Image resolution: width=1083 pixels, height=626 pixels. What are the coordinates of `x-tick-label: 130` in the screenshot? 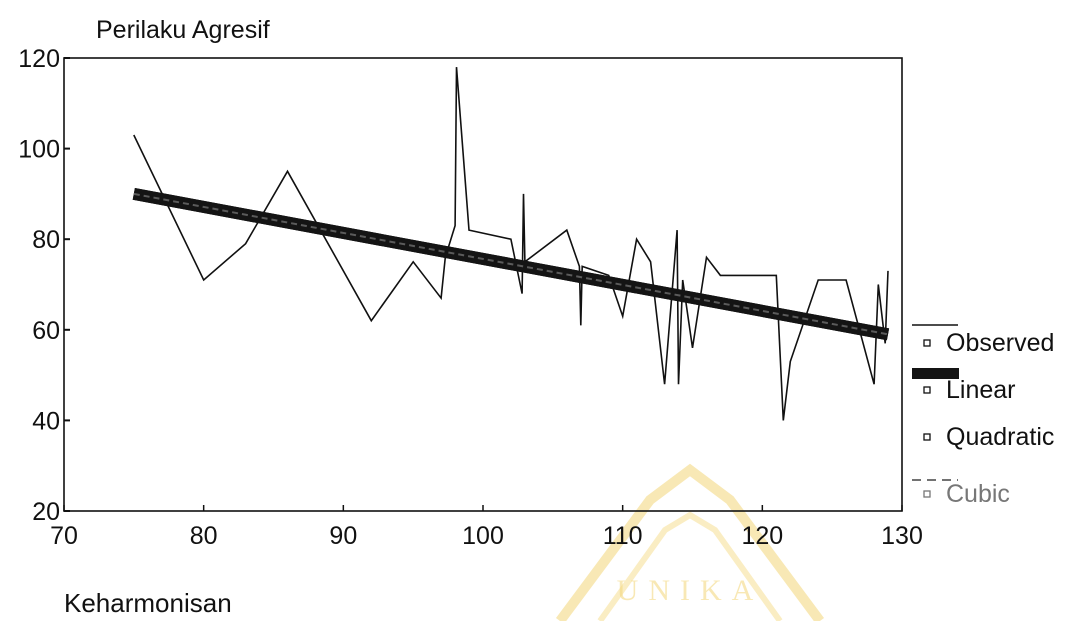 It's located at (902, 536).